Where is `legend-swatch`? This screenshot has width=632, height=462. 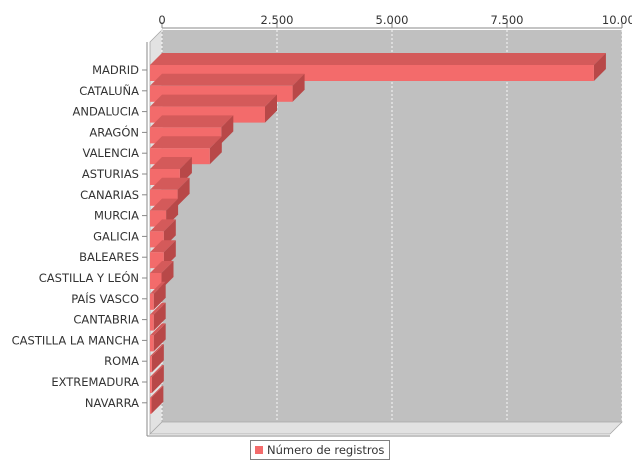 legend-swatch is located at coordinates (259, 450).